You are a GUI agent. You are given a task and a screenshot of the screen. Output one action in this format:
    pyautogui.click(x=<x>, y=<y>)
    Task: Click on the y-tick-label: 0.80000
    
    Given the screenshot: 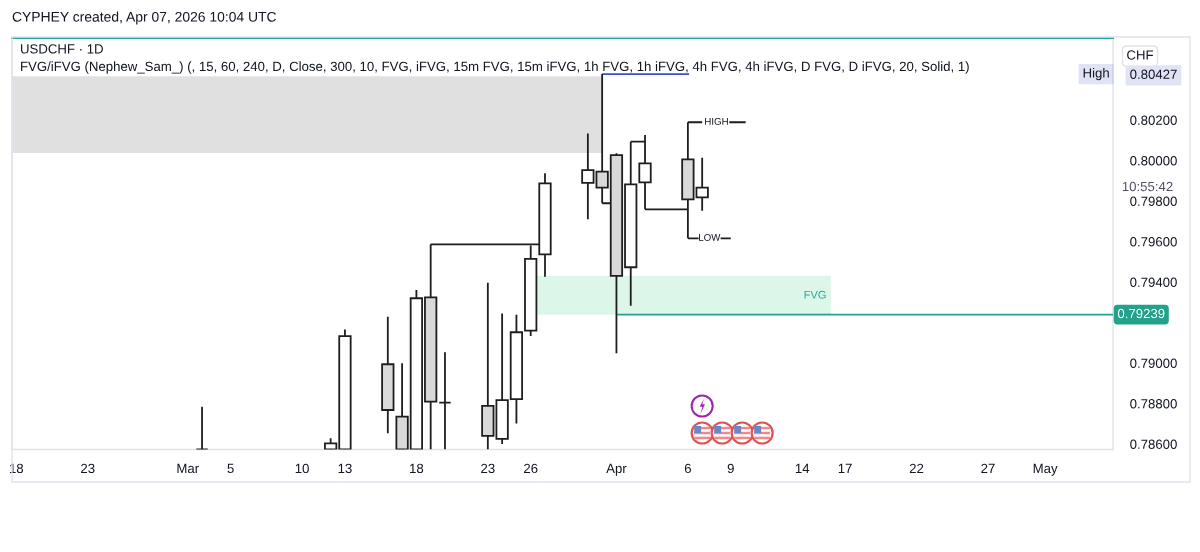 What is the action you would take?
    pyautogui.click(x=1153, y=161)
    